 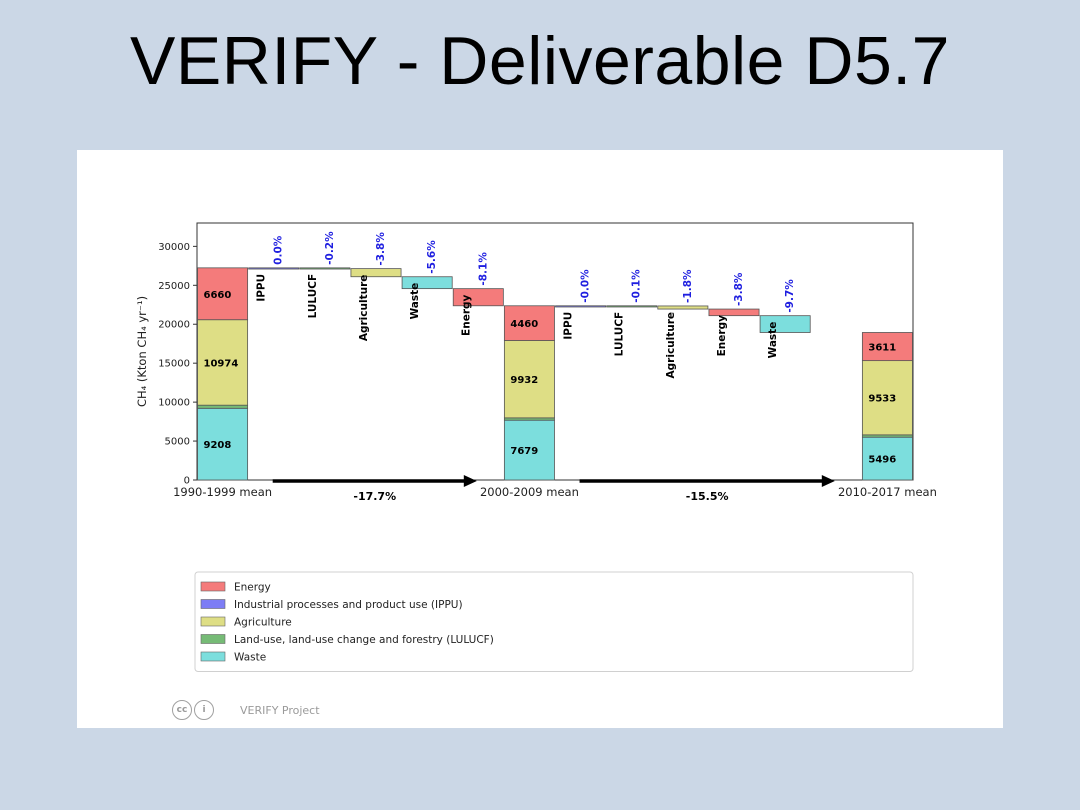 I want to click on period-change-label: -17.7%, so click(x=374, y=496).